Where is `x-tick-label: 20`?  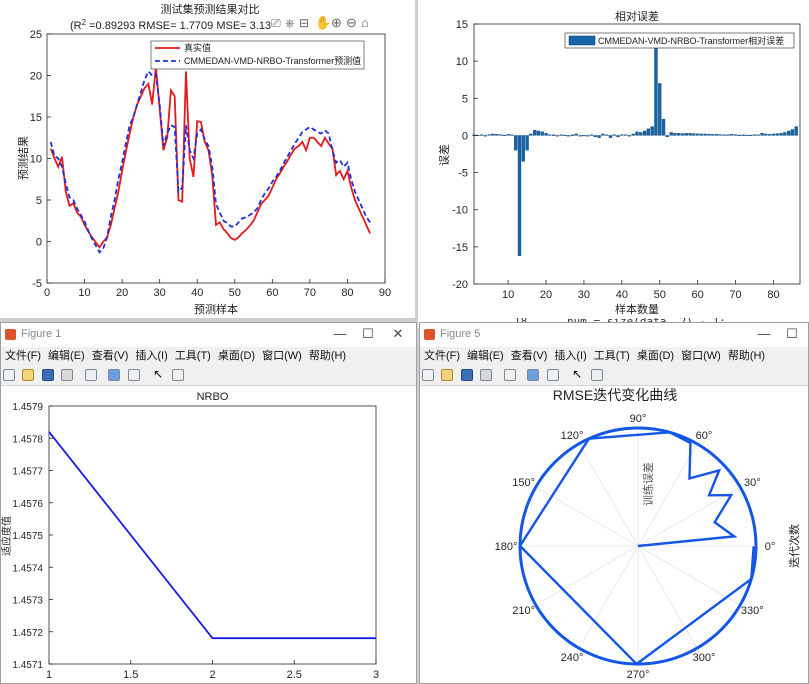 x-tick-label: 20 is located at coordinates (122, 293).